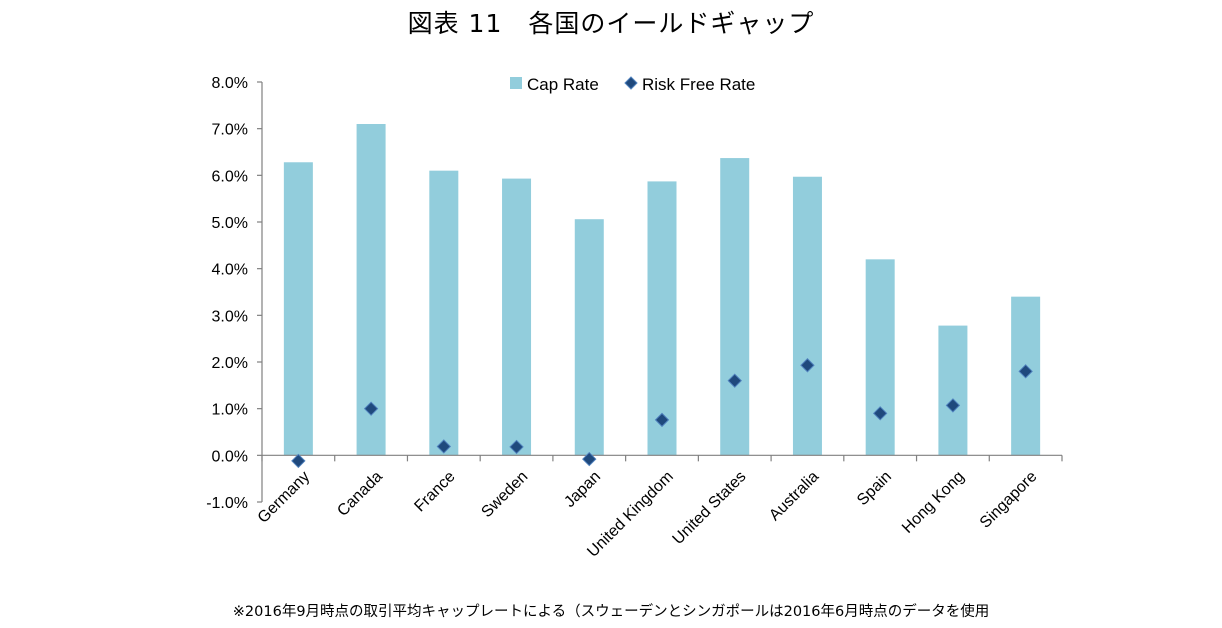  What do you see at coordinates (230, 130) in the screenshot?
I see `y-tick-label: 7.0%` at bounding box center [230, 130].